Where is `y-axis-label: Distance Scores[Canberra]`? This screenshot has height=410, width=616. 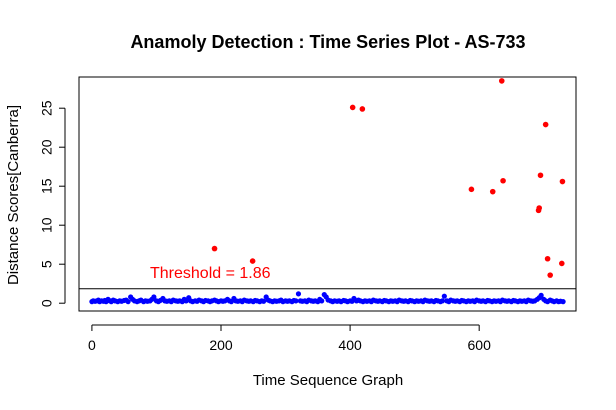
y-axis-label: Distance Scores[Canberra] is located at coordinates (13, 195).